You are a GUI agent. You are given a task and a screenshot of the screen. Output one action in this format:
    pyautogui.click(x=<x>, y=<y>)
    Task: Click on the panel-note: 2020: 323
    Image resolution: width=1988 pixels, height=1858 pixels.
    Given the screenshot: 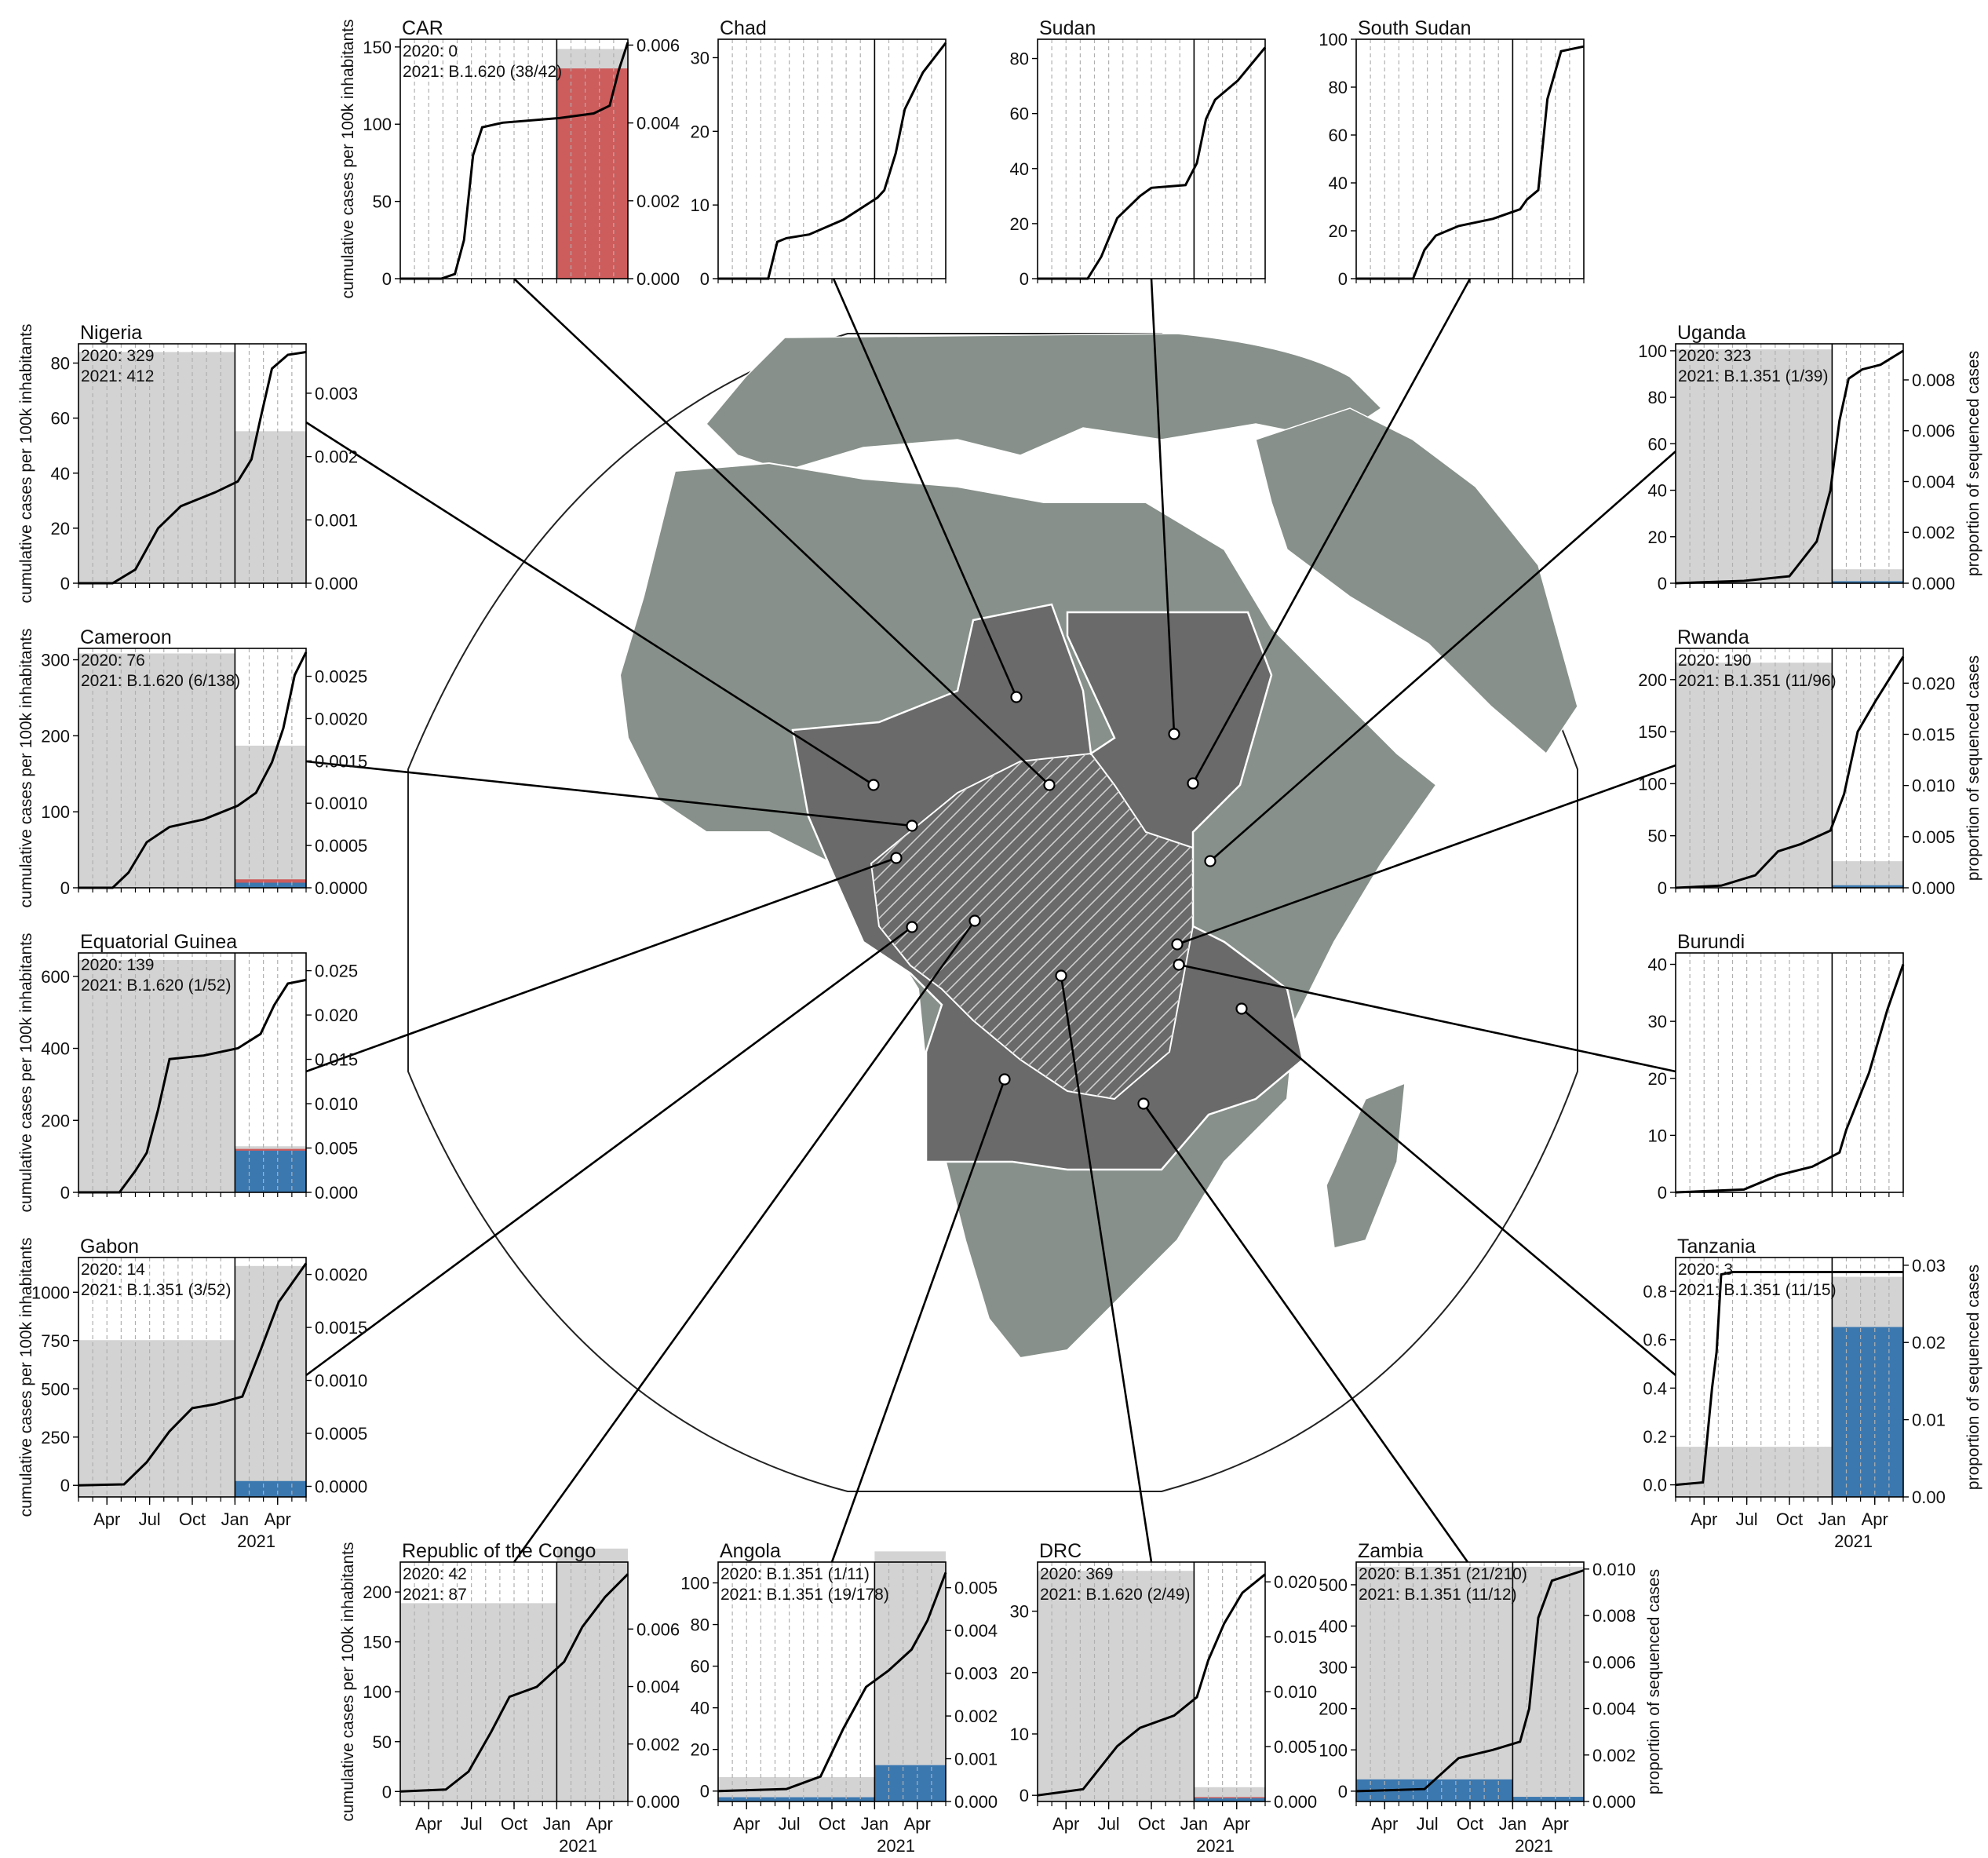 What is the action you would take?
    pyautogui.click(x=1715, y=356)
    